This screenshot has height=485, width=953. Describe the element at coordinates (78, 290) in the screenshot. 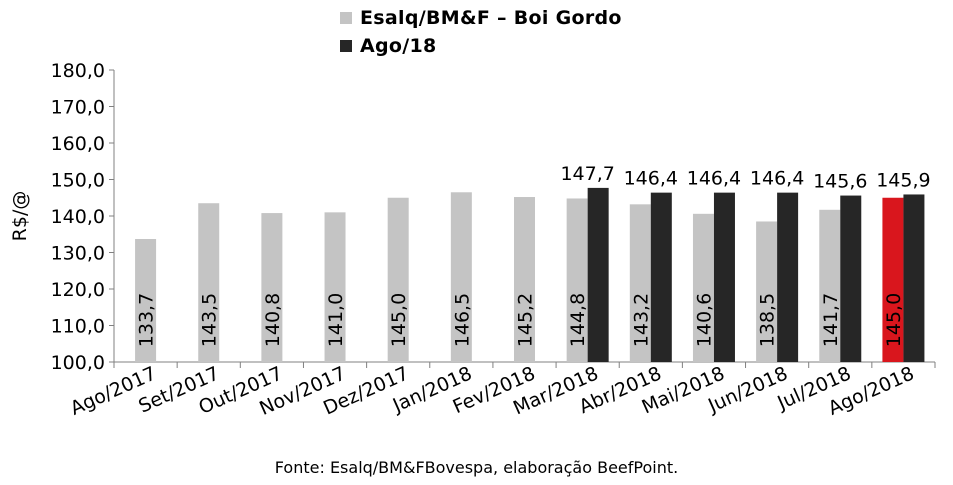

I see `y-tick-label: 120,0` at that location.